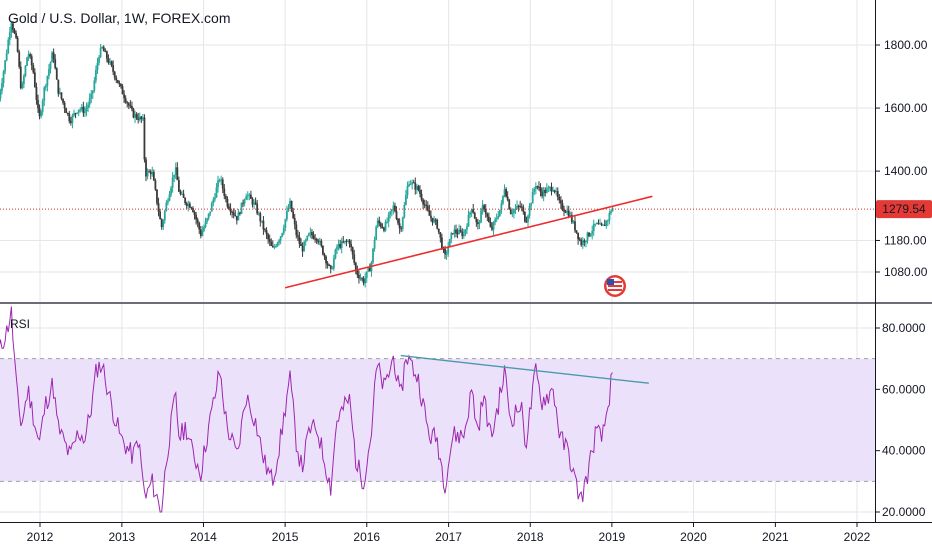  I want to click on us-flag-event-icon, so click(615, 286).